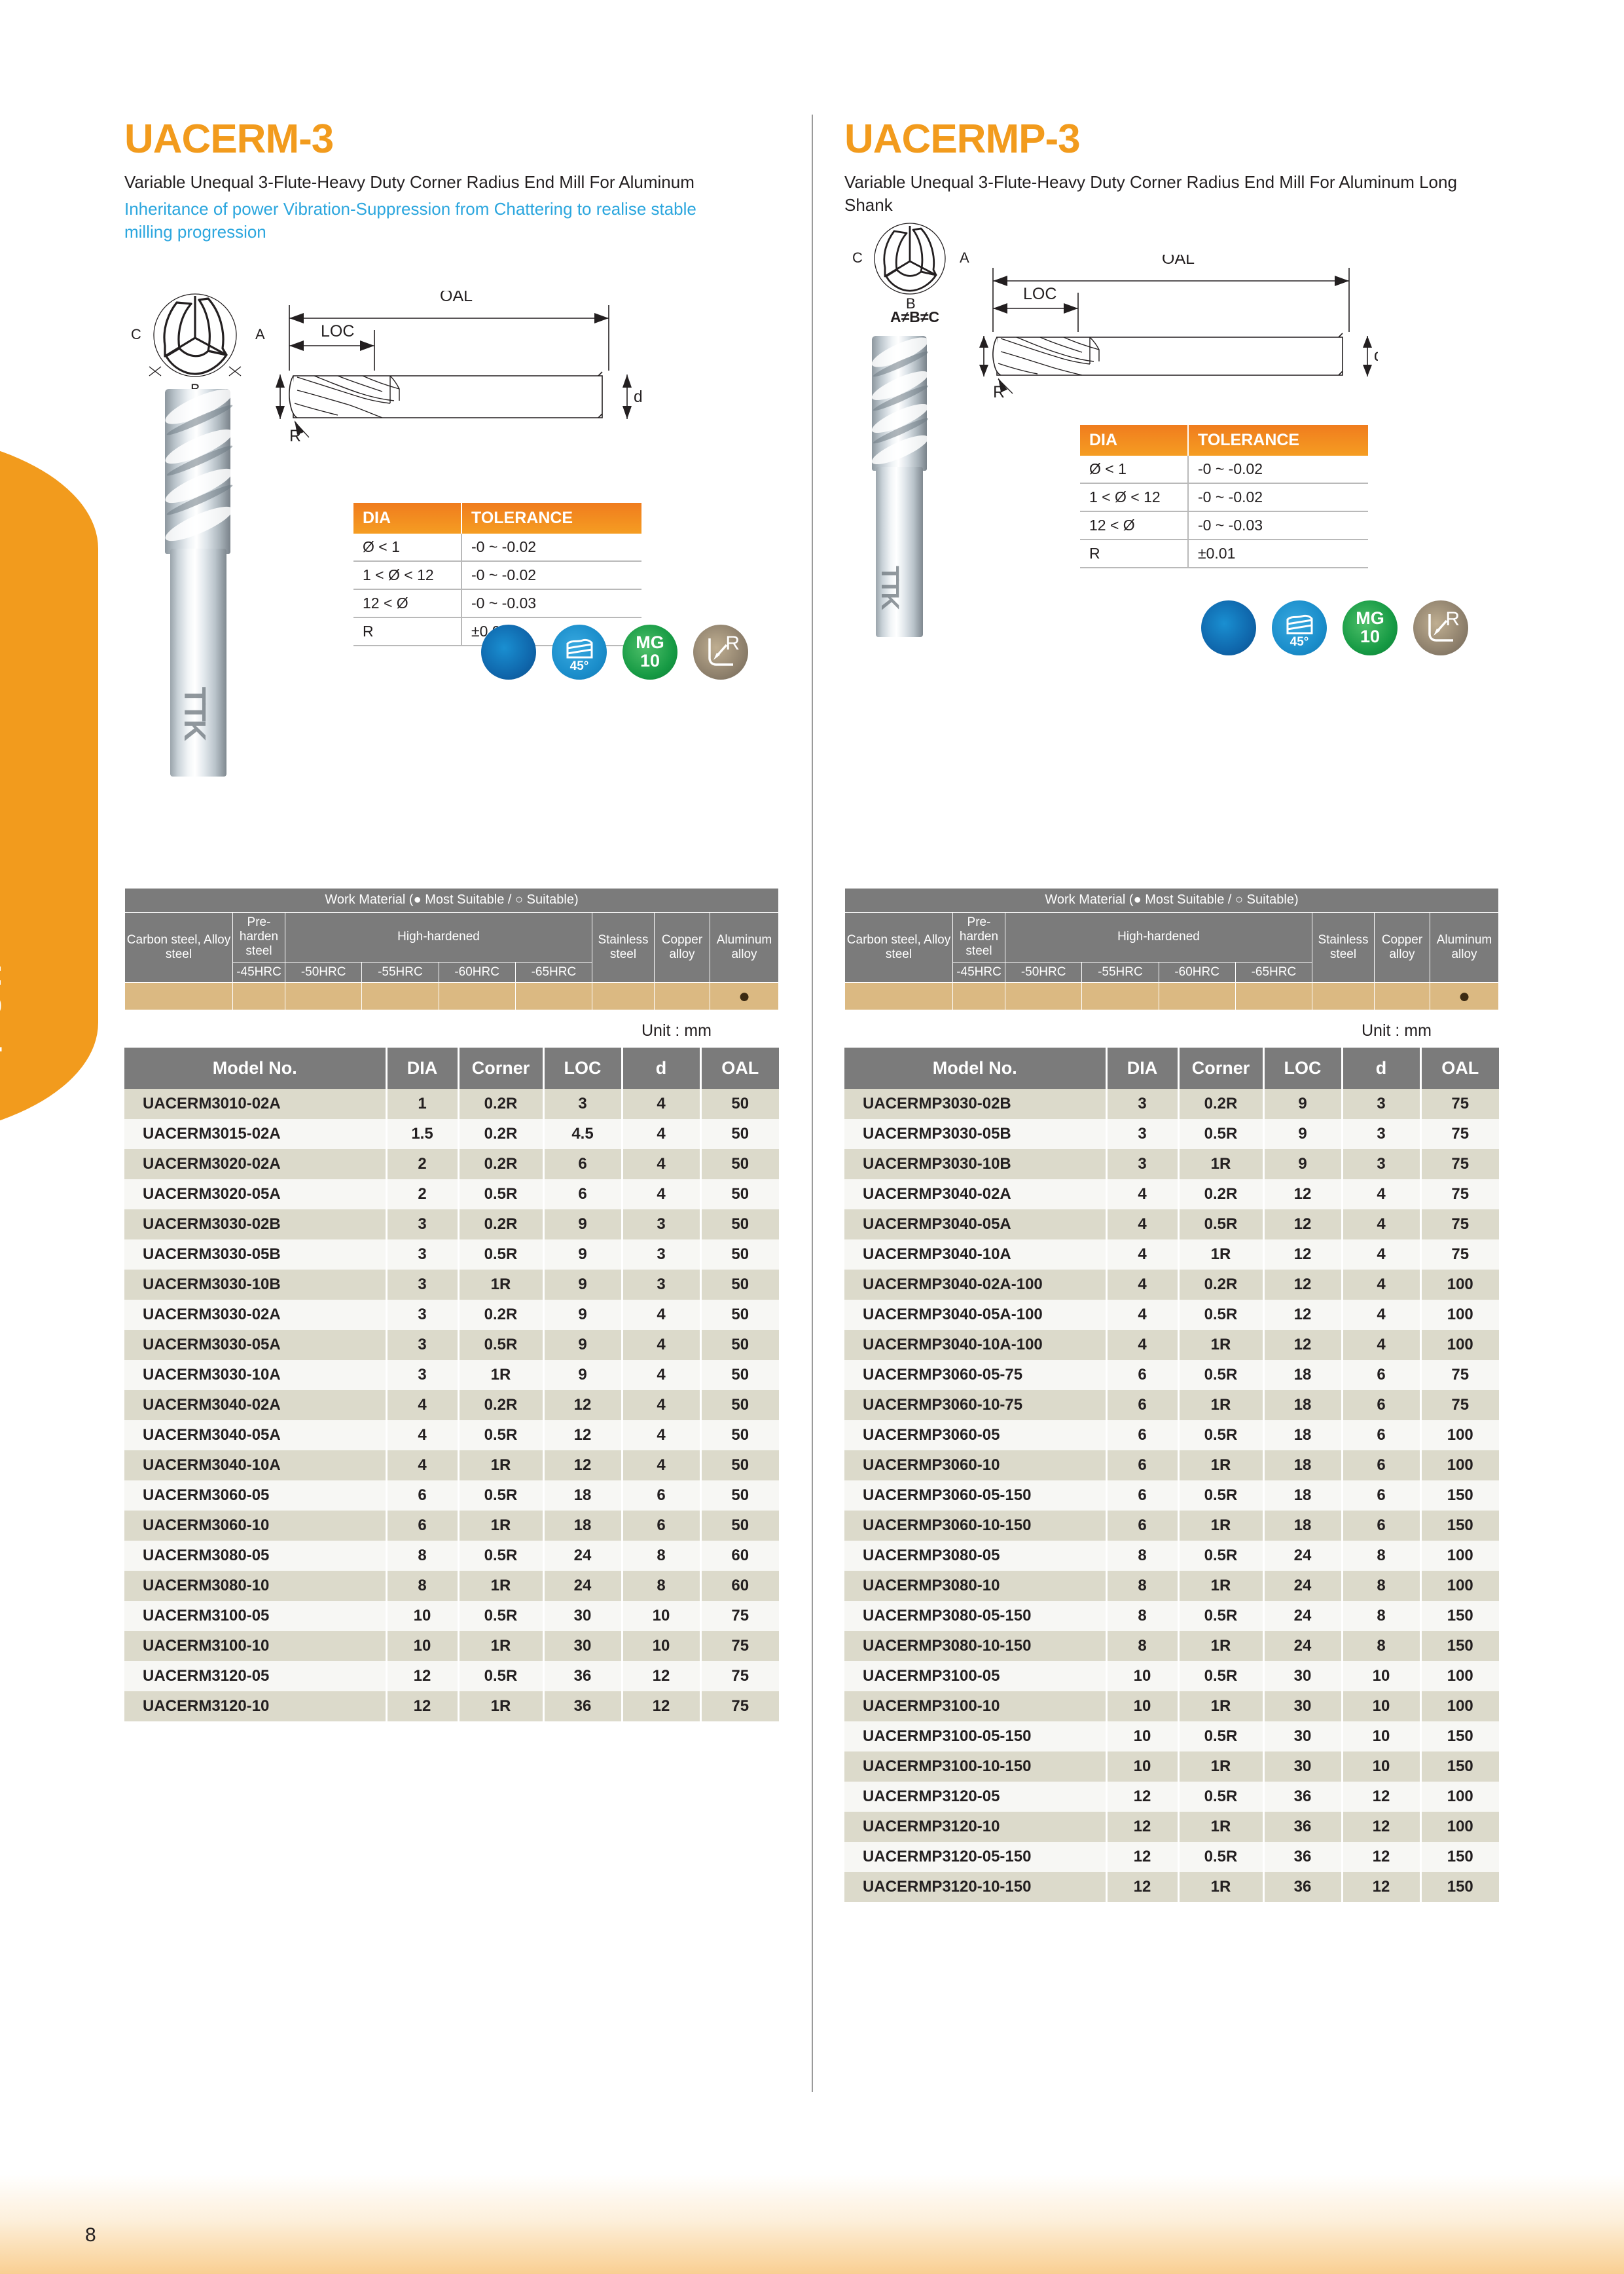  I want to click on svg-text: A, so click(964, 257).